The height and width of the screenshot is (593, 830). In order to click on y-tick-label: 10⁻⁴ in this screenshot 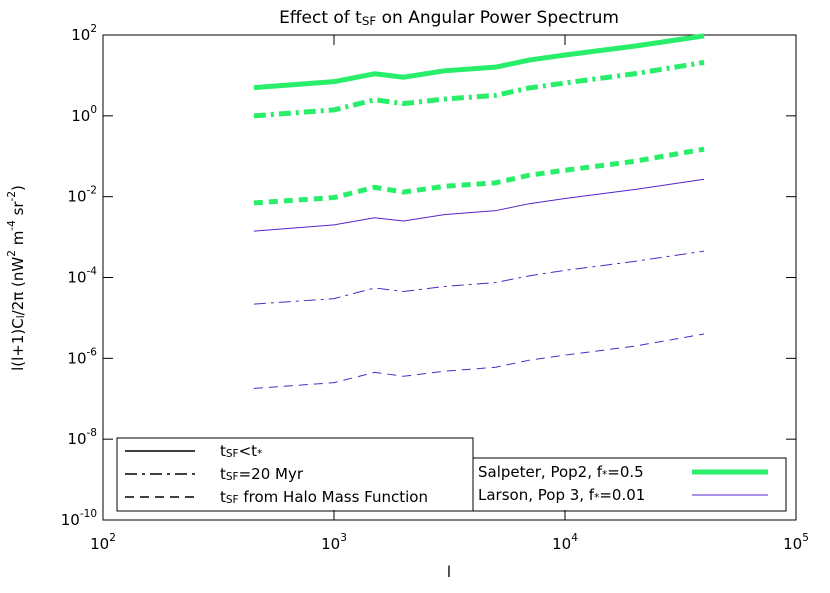, I will do `click(82, 275)`.